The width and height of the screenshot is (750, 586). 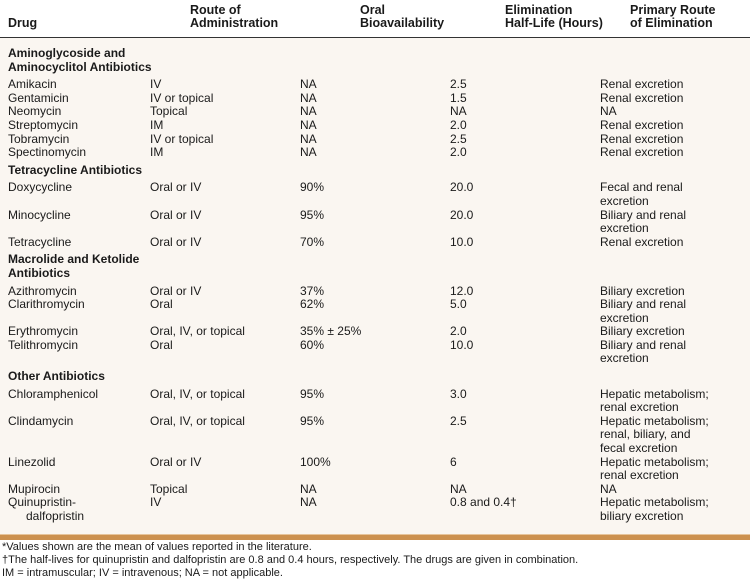 What do you see at coordinates (75, 311) in the screenshot?
I see `drug-cell: Clarithromycin` at bounding box center [75, 311].